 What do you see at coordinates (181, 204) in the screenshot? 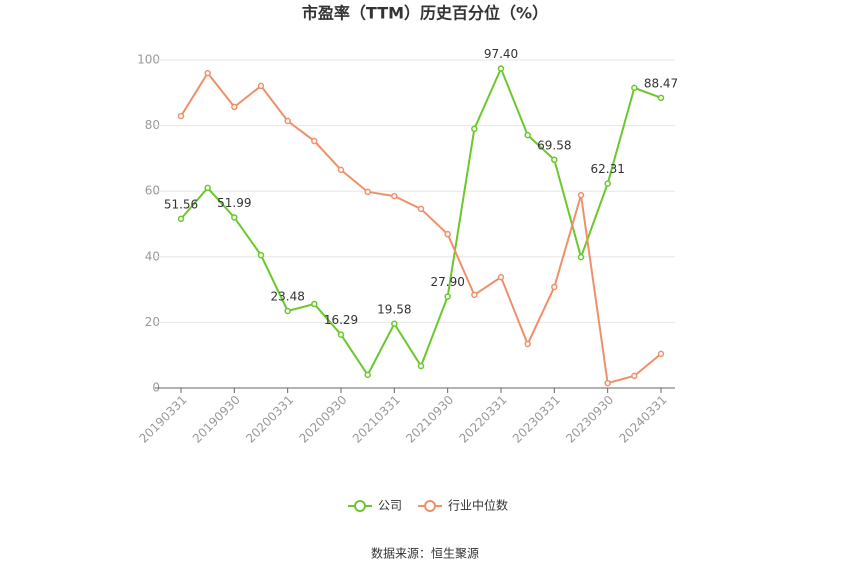
I see `data-label: 51.56` at bounding box center [181, 204].